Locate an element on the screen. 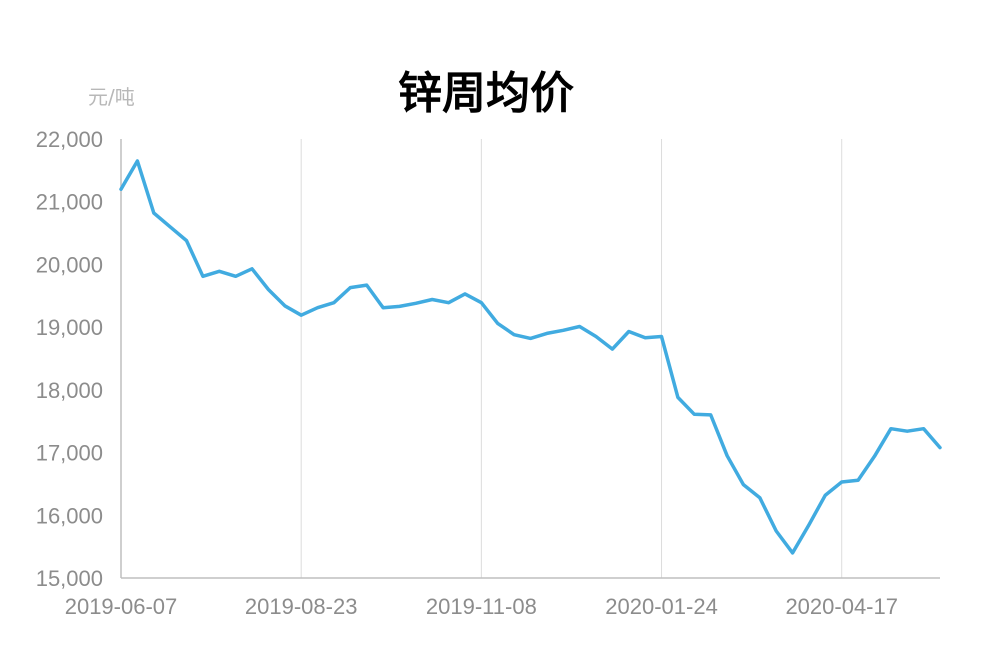 The width and height of the screenshot is (1000, 660). y-tick-label: 18,000 is located at coordinates (69, 390).